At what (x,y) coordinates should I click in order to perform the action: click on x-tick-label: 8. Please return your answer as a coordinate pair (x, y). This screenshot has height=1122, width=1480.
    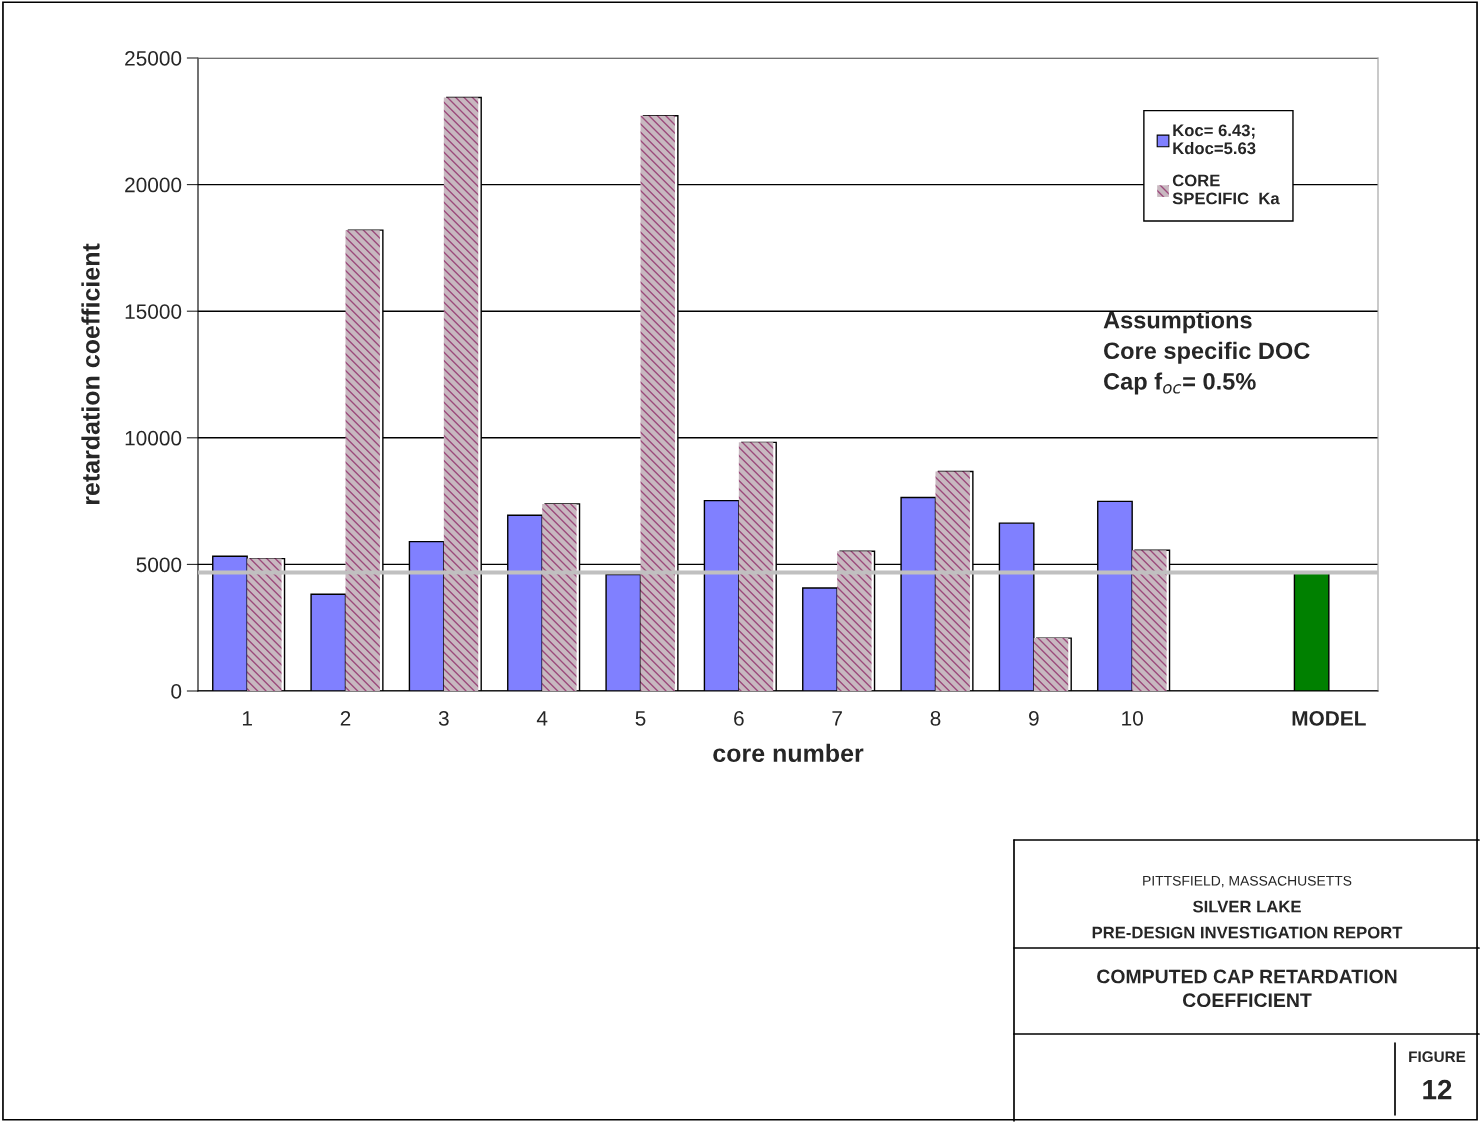
    Looking at the image, I should click on (935, 718).